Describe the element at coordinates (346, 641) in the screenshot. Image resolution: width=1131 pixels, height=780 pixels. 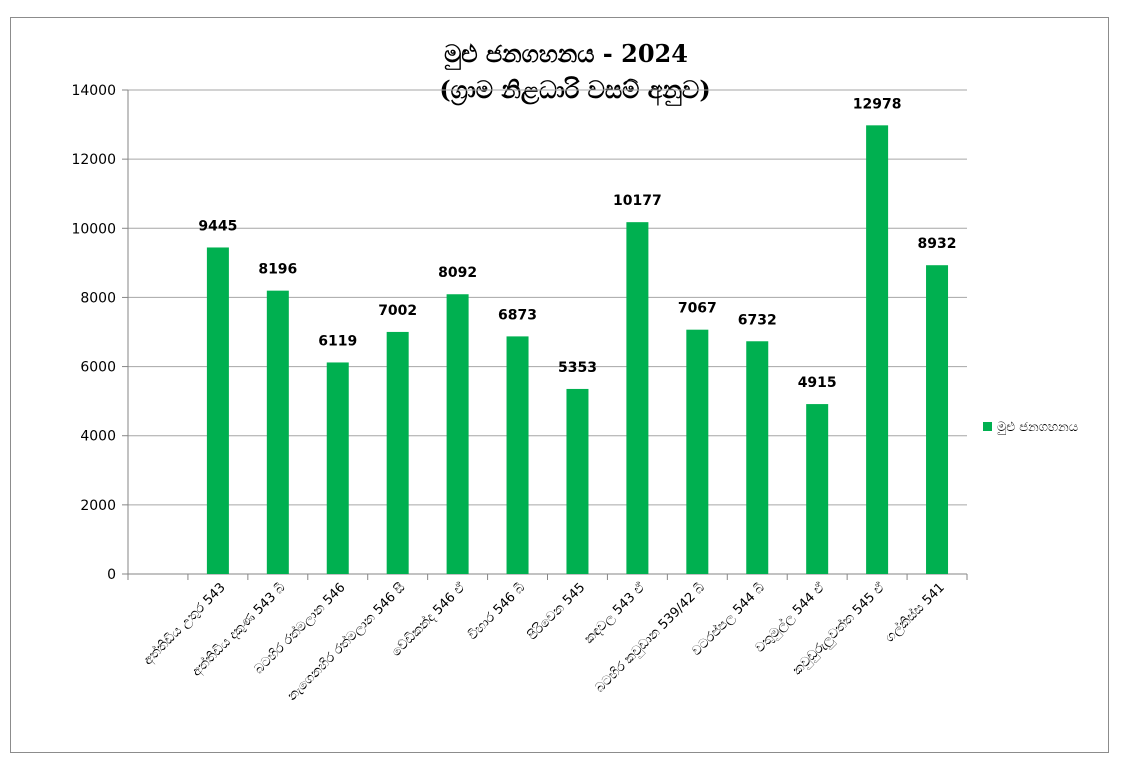
I see `category-label: නැගෙනහිර රත්මලාන 546 සී` at that location.